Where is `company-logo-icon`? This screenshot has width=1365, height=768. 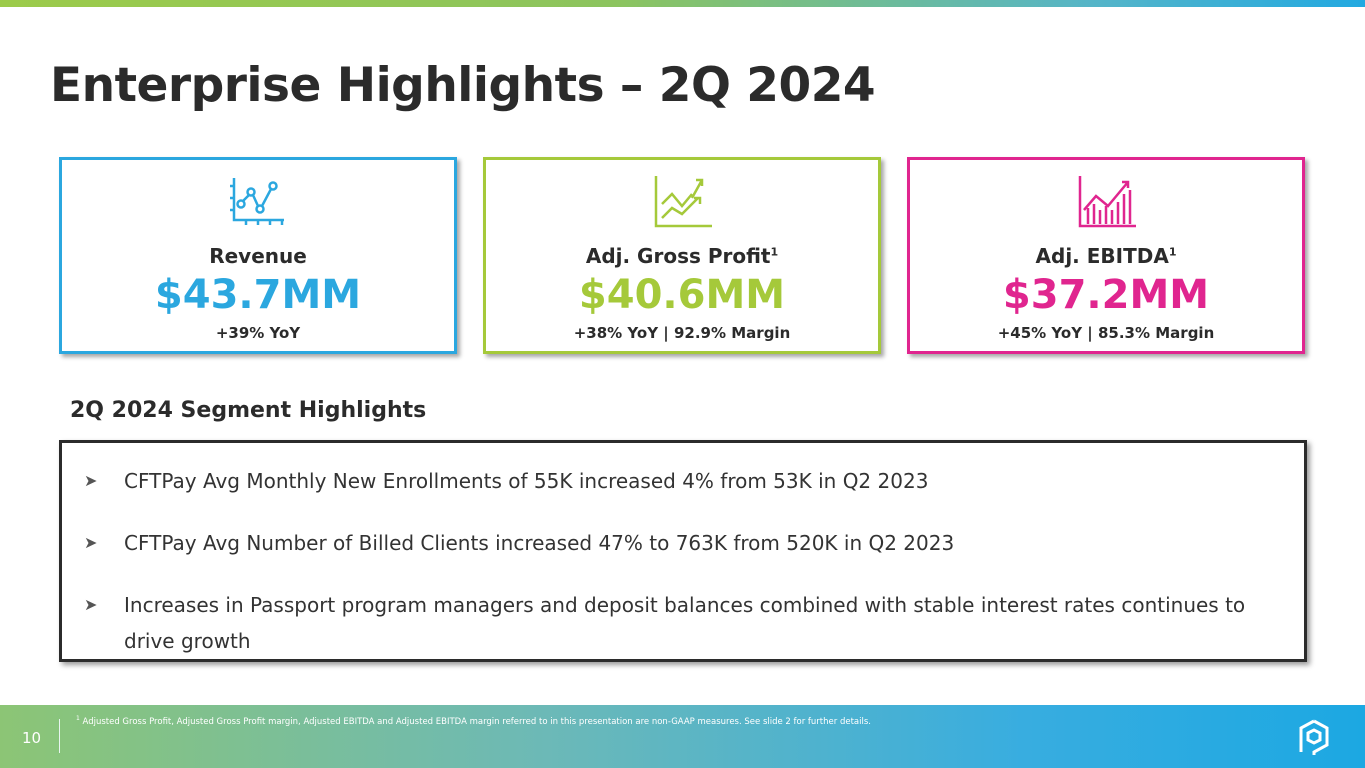
company-logo-icon is located at coordinates (1314, 737).